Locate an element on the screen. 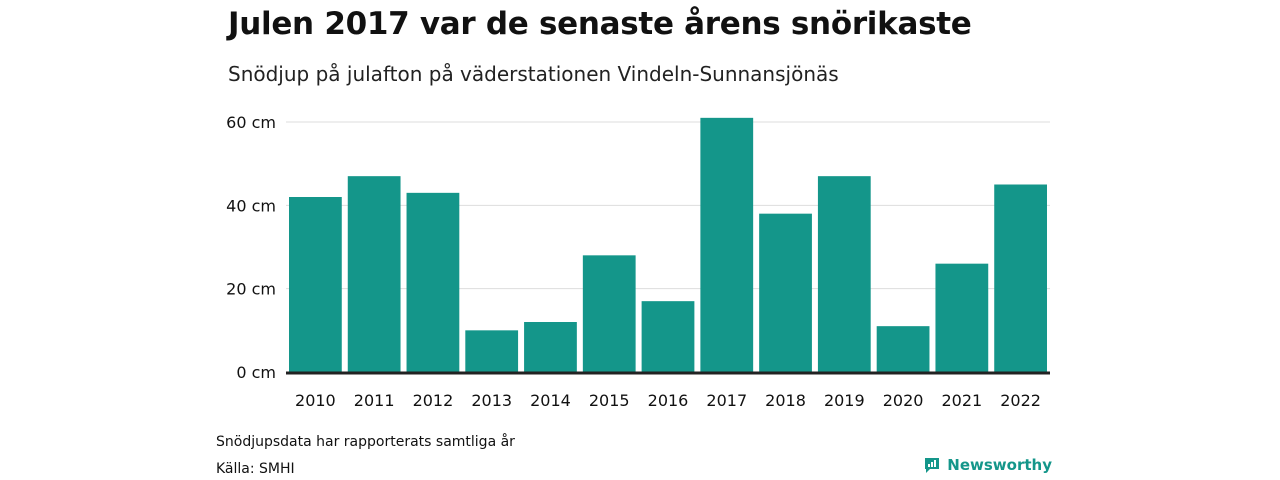 The width and height of the screenshot is (1280, 480). source-label: Källa: SMHI is located at coordinates (255, 469).